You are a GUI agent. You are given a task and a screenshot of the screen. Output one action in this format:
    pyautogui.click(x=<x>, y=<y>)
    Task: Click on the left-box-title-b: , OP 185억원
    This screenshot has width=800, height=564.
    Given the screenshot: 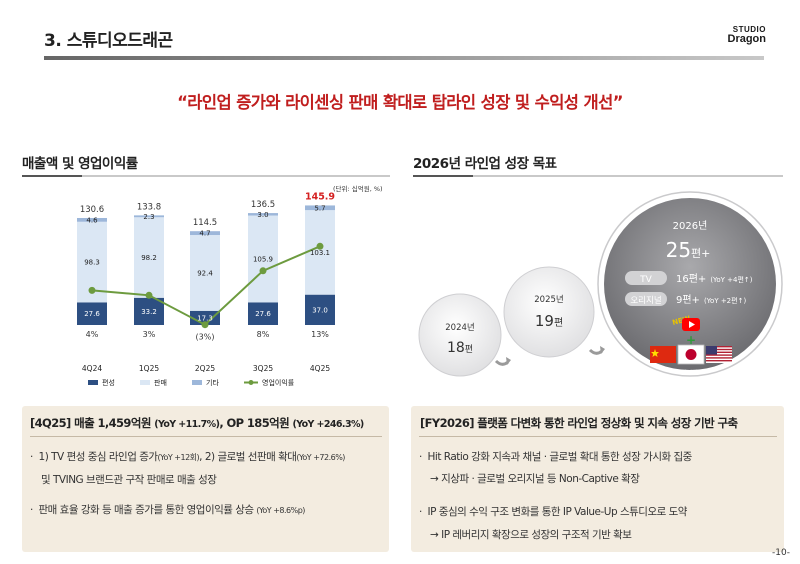 What is the action you would take?
    pyautogui.click(x=256, y=423)
    